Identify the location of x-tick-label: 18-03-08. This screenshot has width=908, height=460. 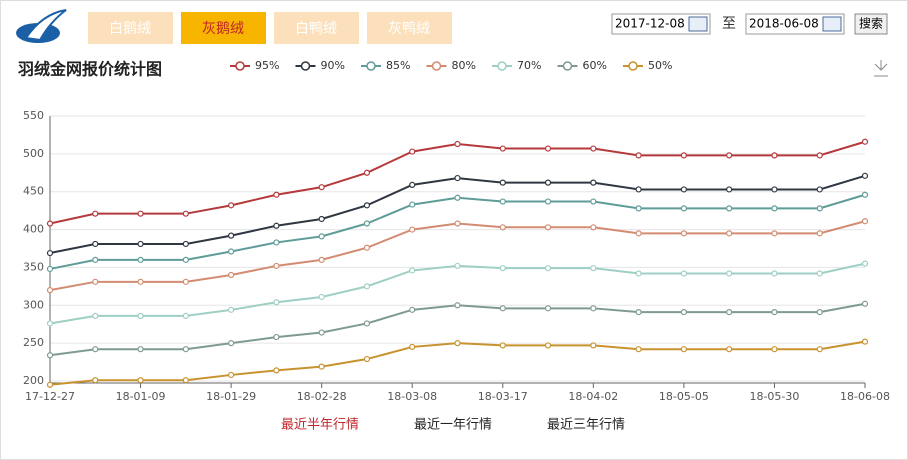
(412, 396).